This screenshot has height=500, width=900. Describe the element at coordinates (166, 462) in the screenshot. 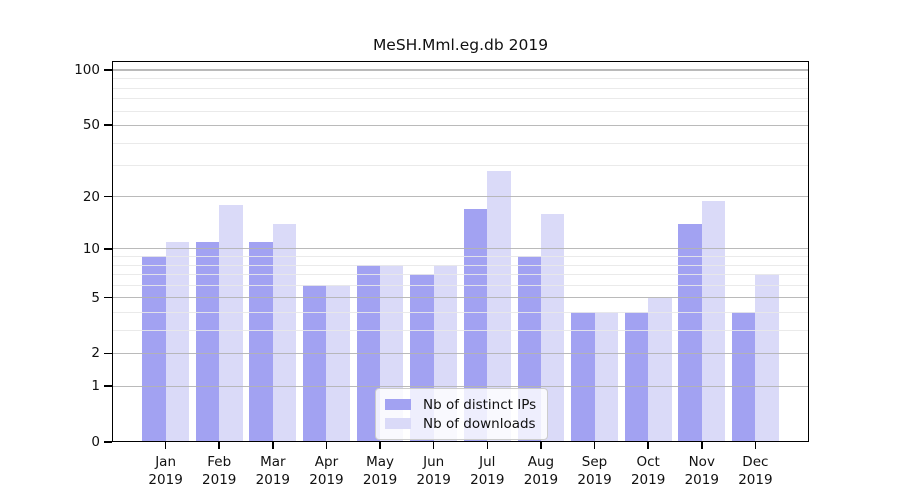

I see `x-tick-month: Jan` at that location.